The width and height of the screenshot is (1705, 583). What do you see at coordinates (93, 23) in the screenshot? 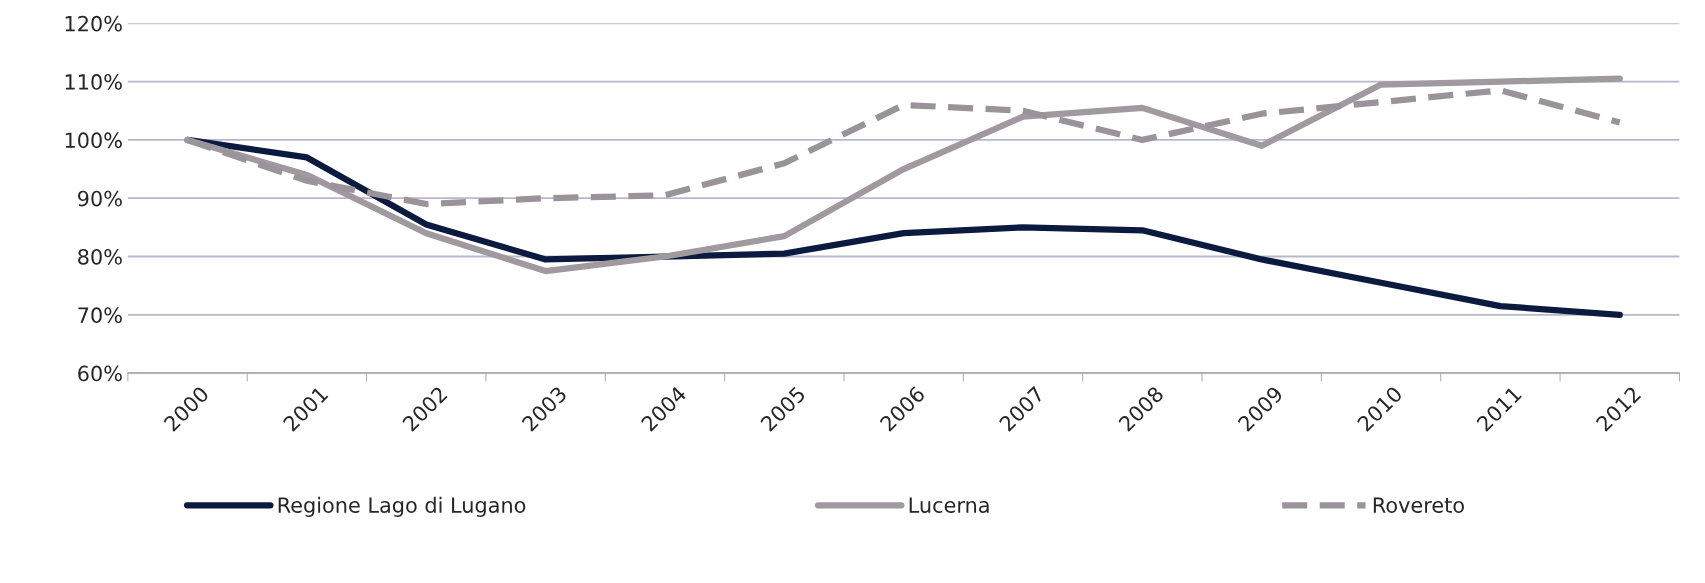
I see `y-tick-label: 120%` at bounding box center [93, 23].